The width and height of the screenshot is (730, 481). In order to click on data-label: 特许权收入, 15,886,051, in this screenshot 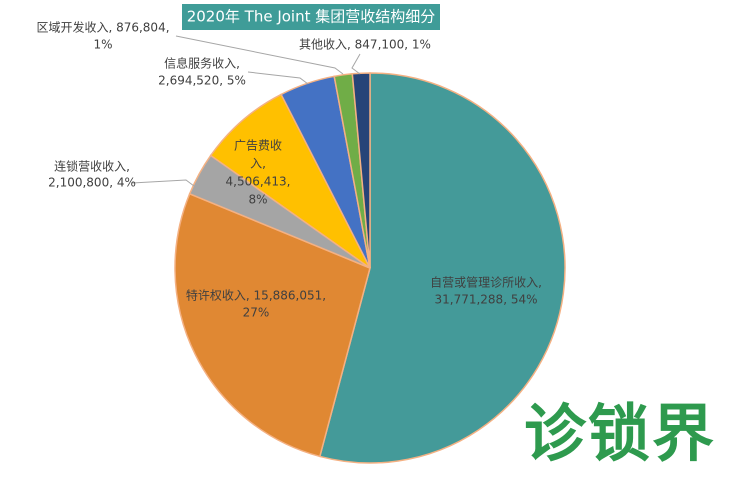, I will do `click(256, 295)`.